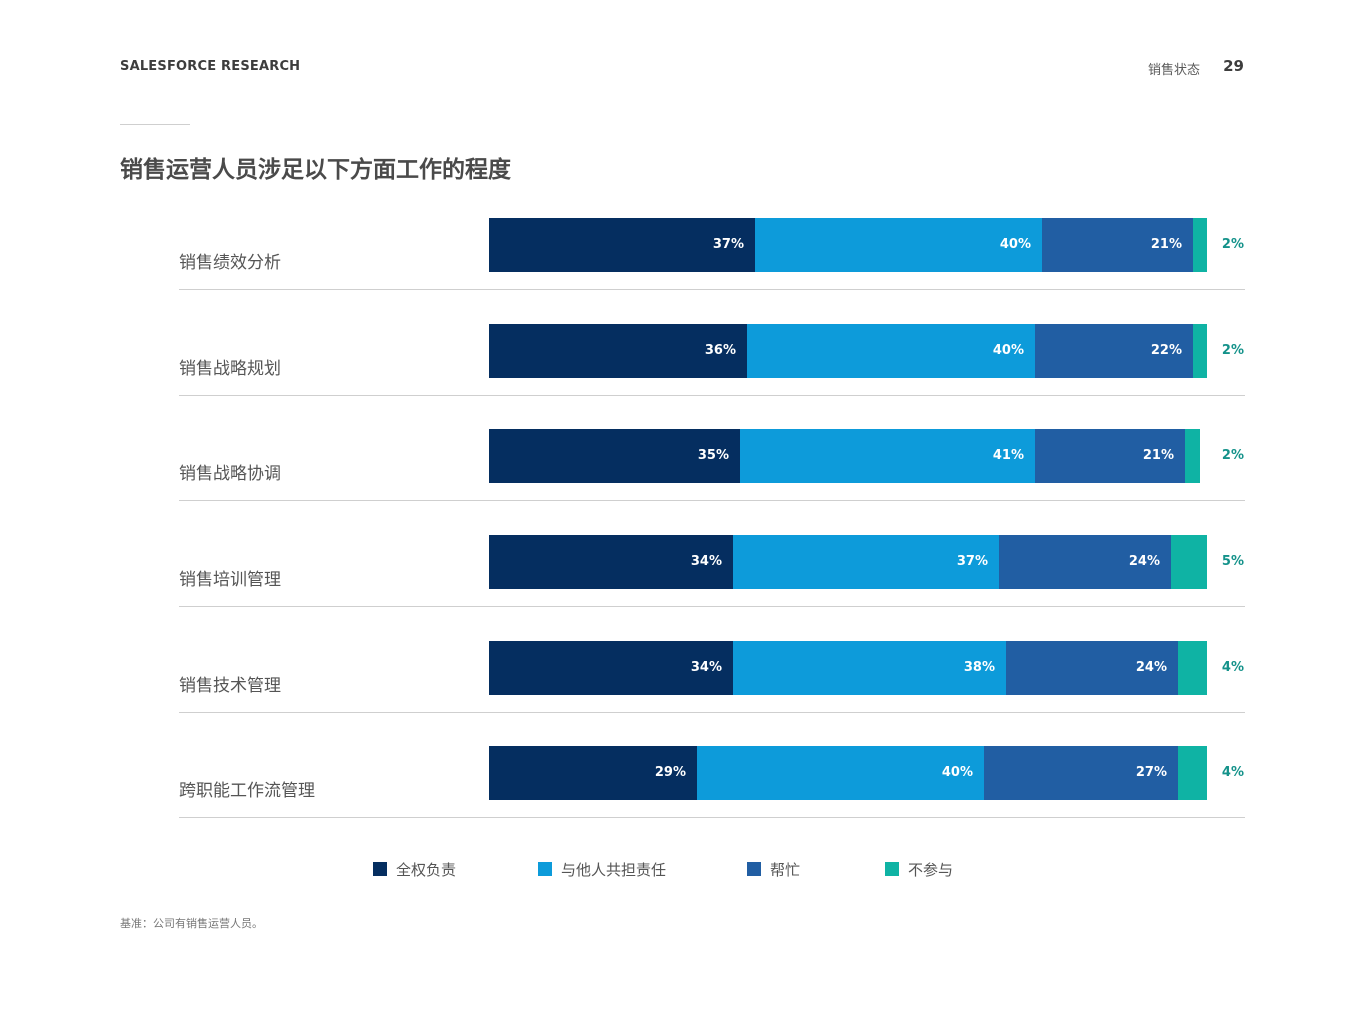 This screenshot has width=1365, height=1024. I want to click on legend-label-help: 帮忙, so click(785, 870).